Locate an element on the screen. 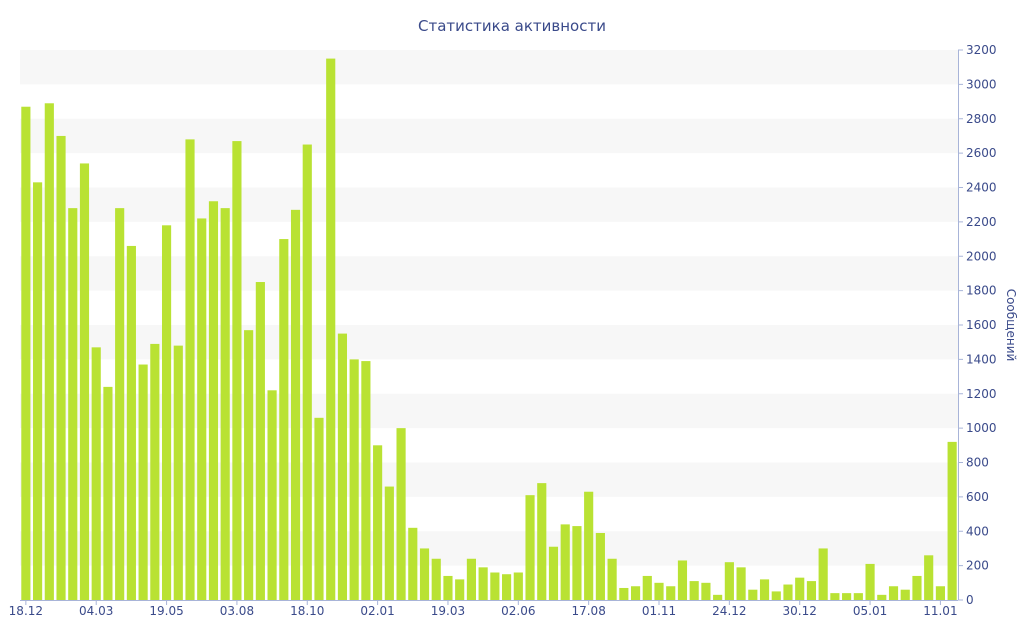  y-tick-label: 2600 is located at coordinates (981, 153).